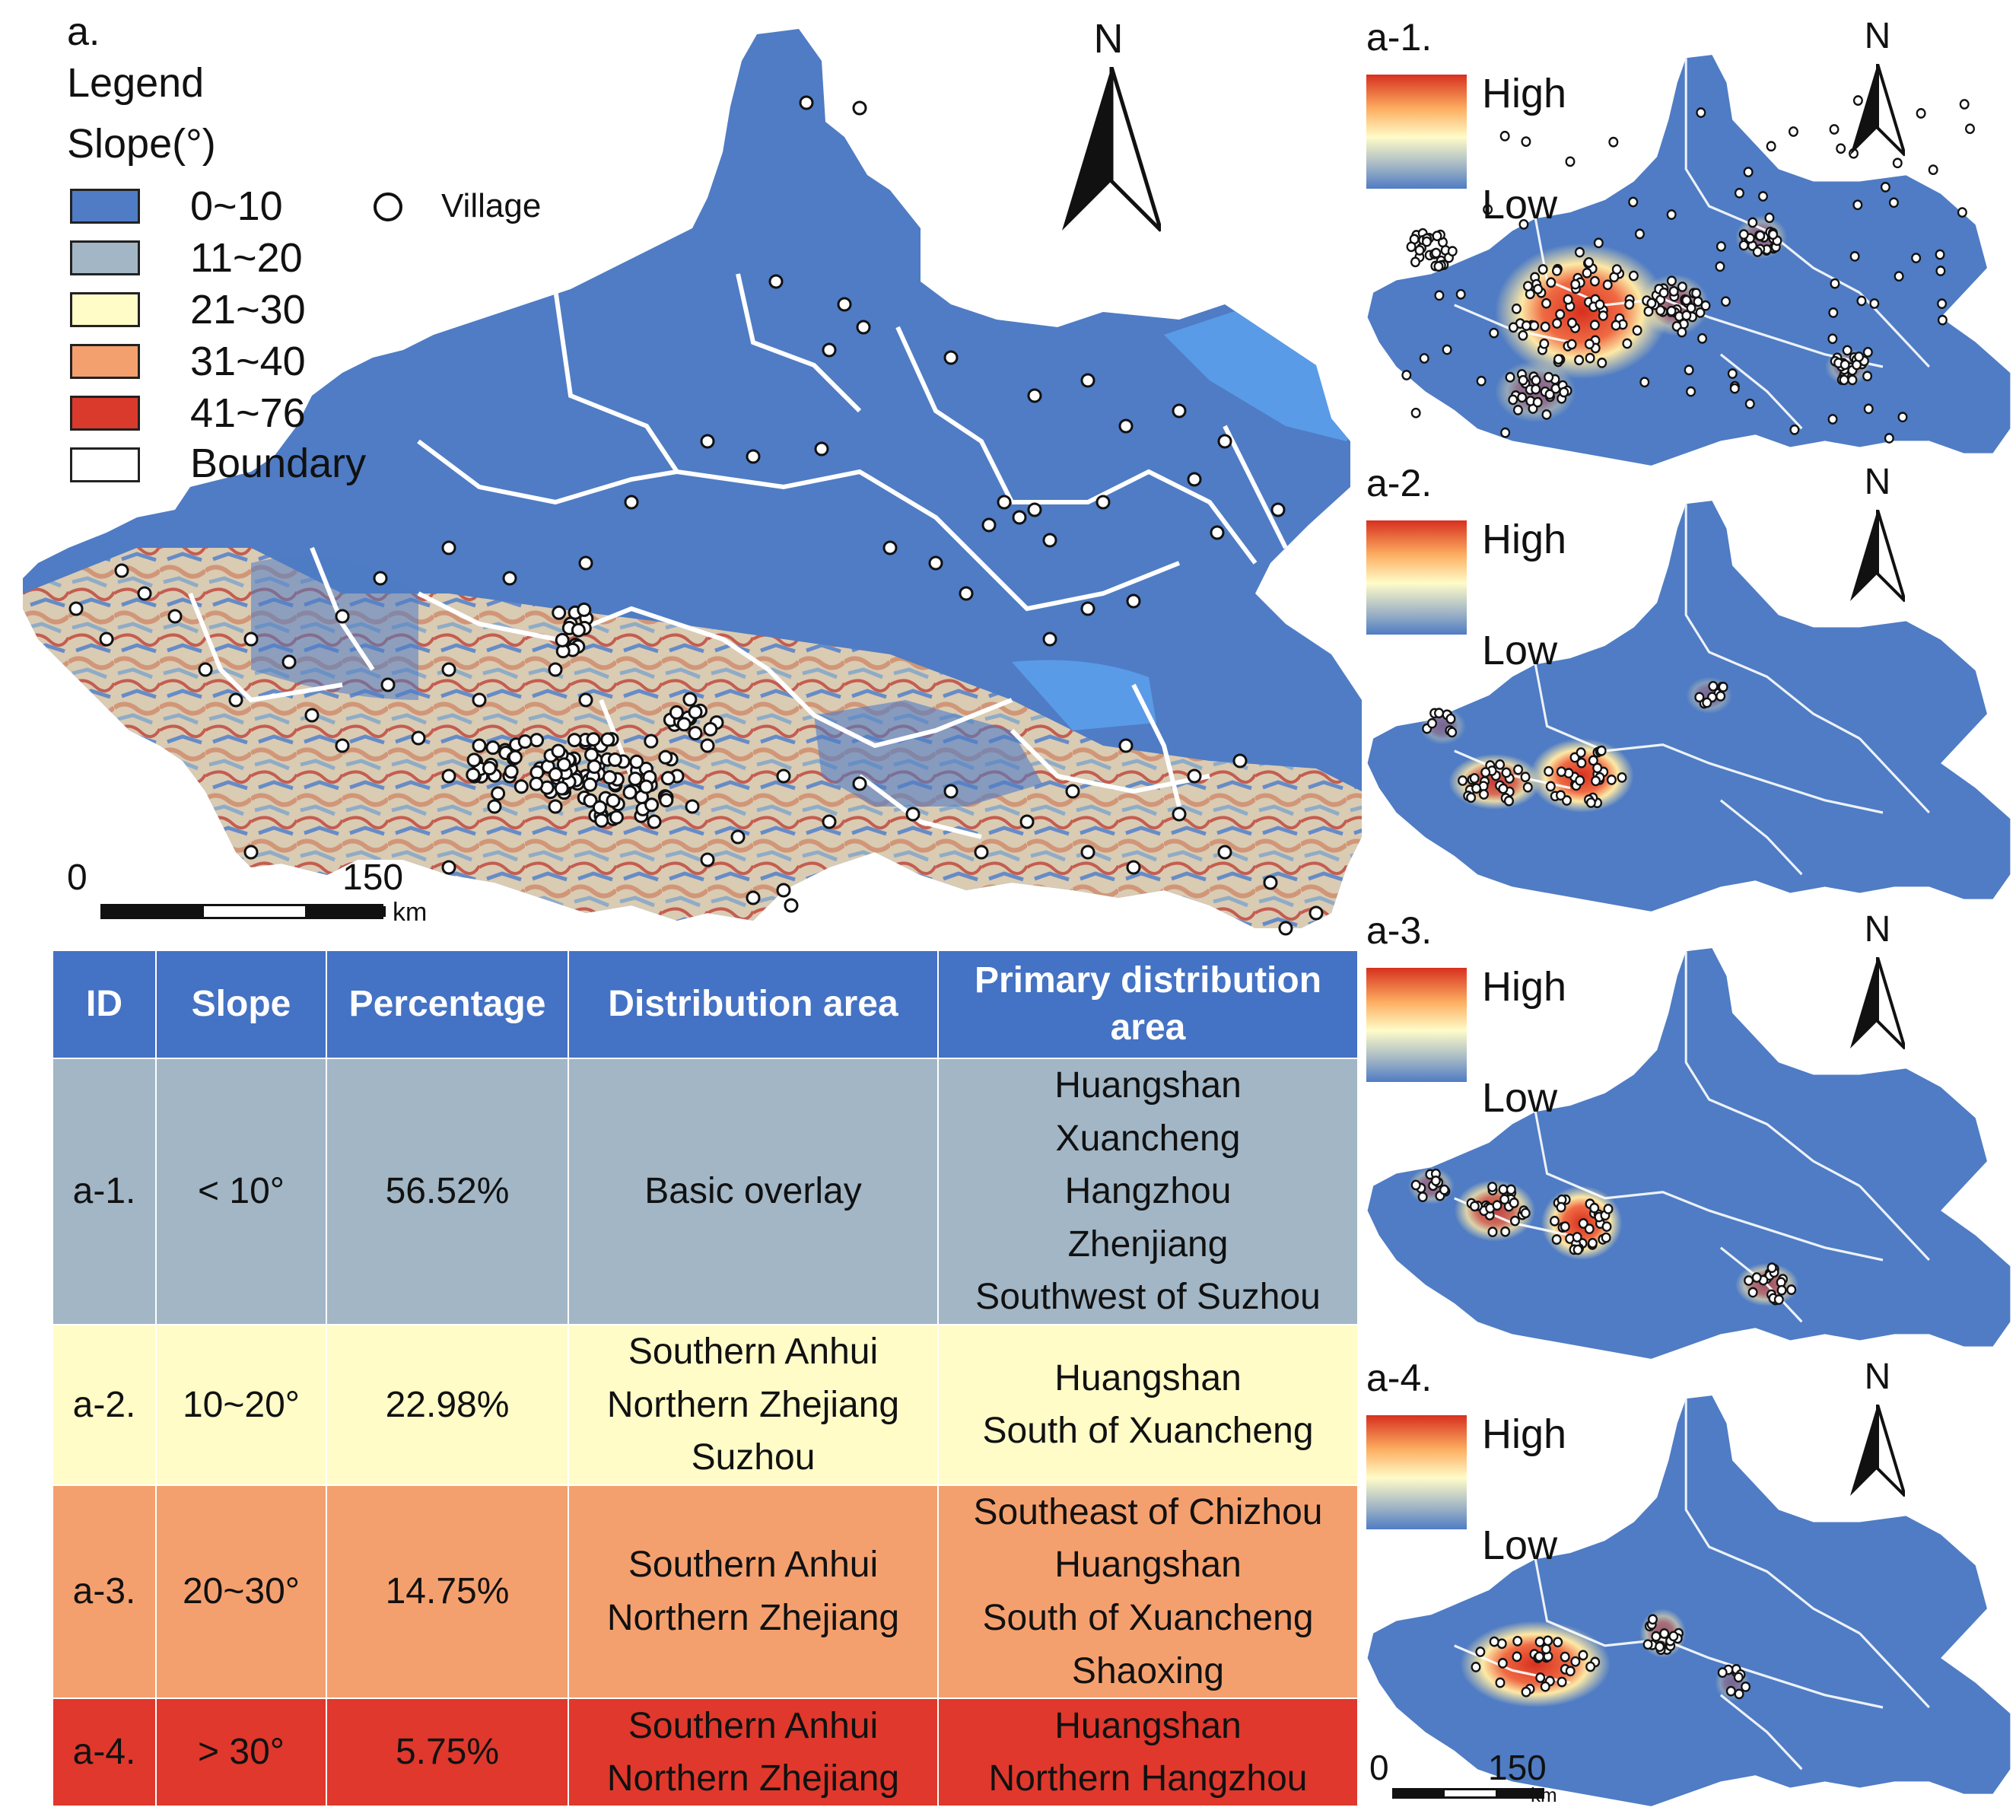  I want to click on heat-map-4-scale-unit: km, so click(1544, 1795).